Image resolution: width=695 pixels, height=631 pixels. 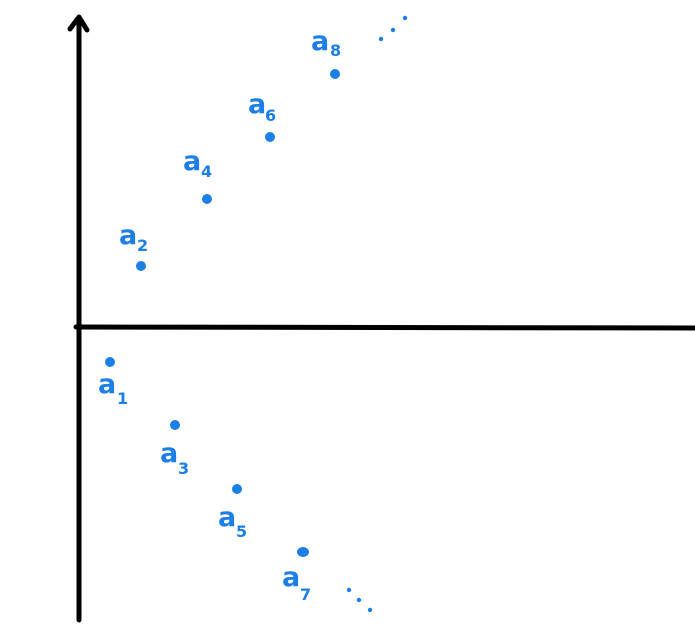 What do you see at coordinates (141, 266) in the screenshot?
I see `point-a2` at bounding box center [141, 266].